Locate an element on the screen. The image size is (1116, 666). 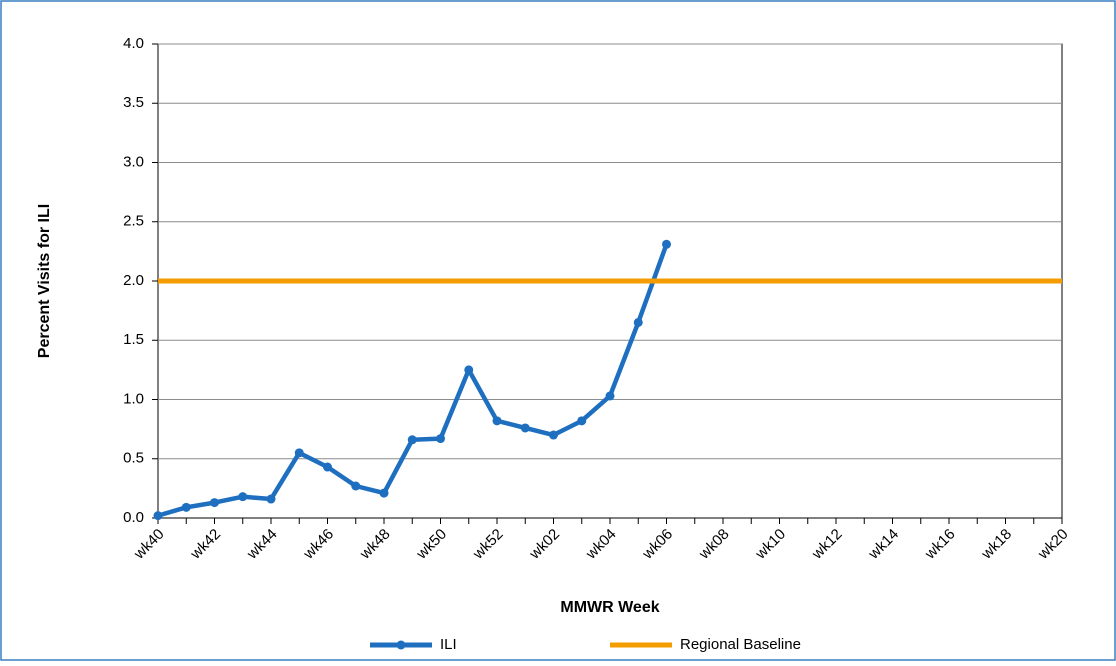
legend-label: ILI is located at coordinates (448, 644).